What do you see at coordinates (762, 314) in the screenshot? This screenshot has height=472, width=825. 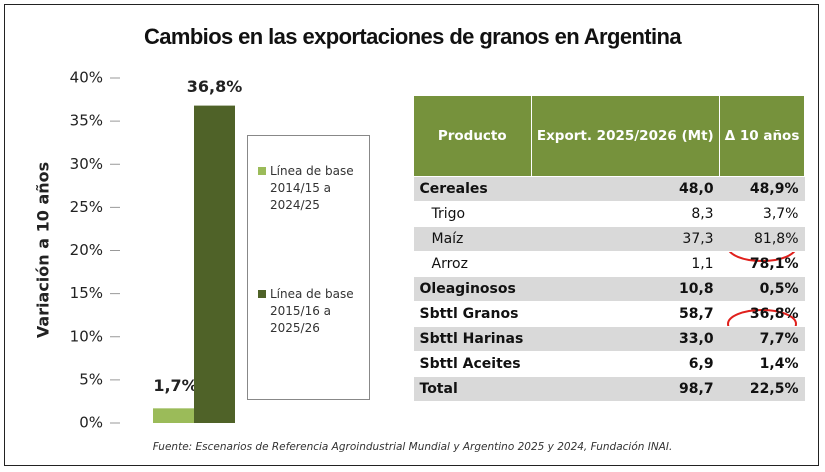 I see `table-cell: 36,8%` at bounding box center [762, 314].